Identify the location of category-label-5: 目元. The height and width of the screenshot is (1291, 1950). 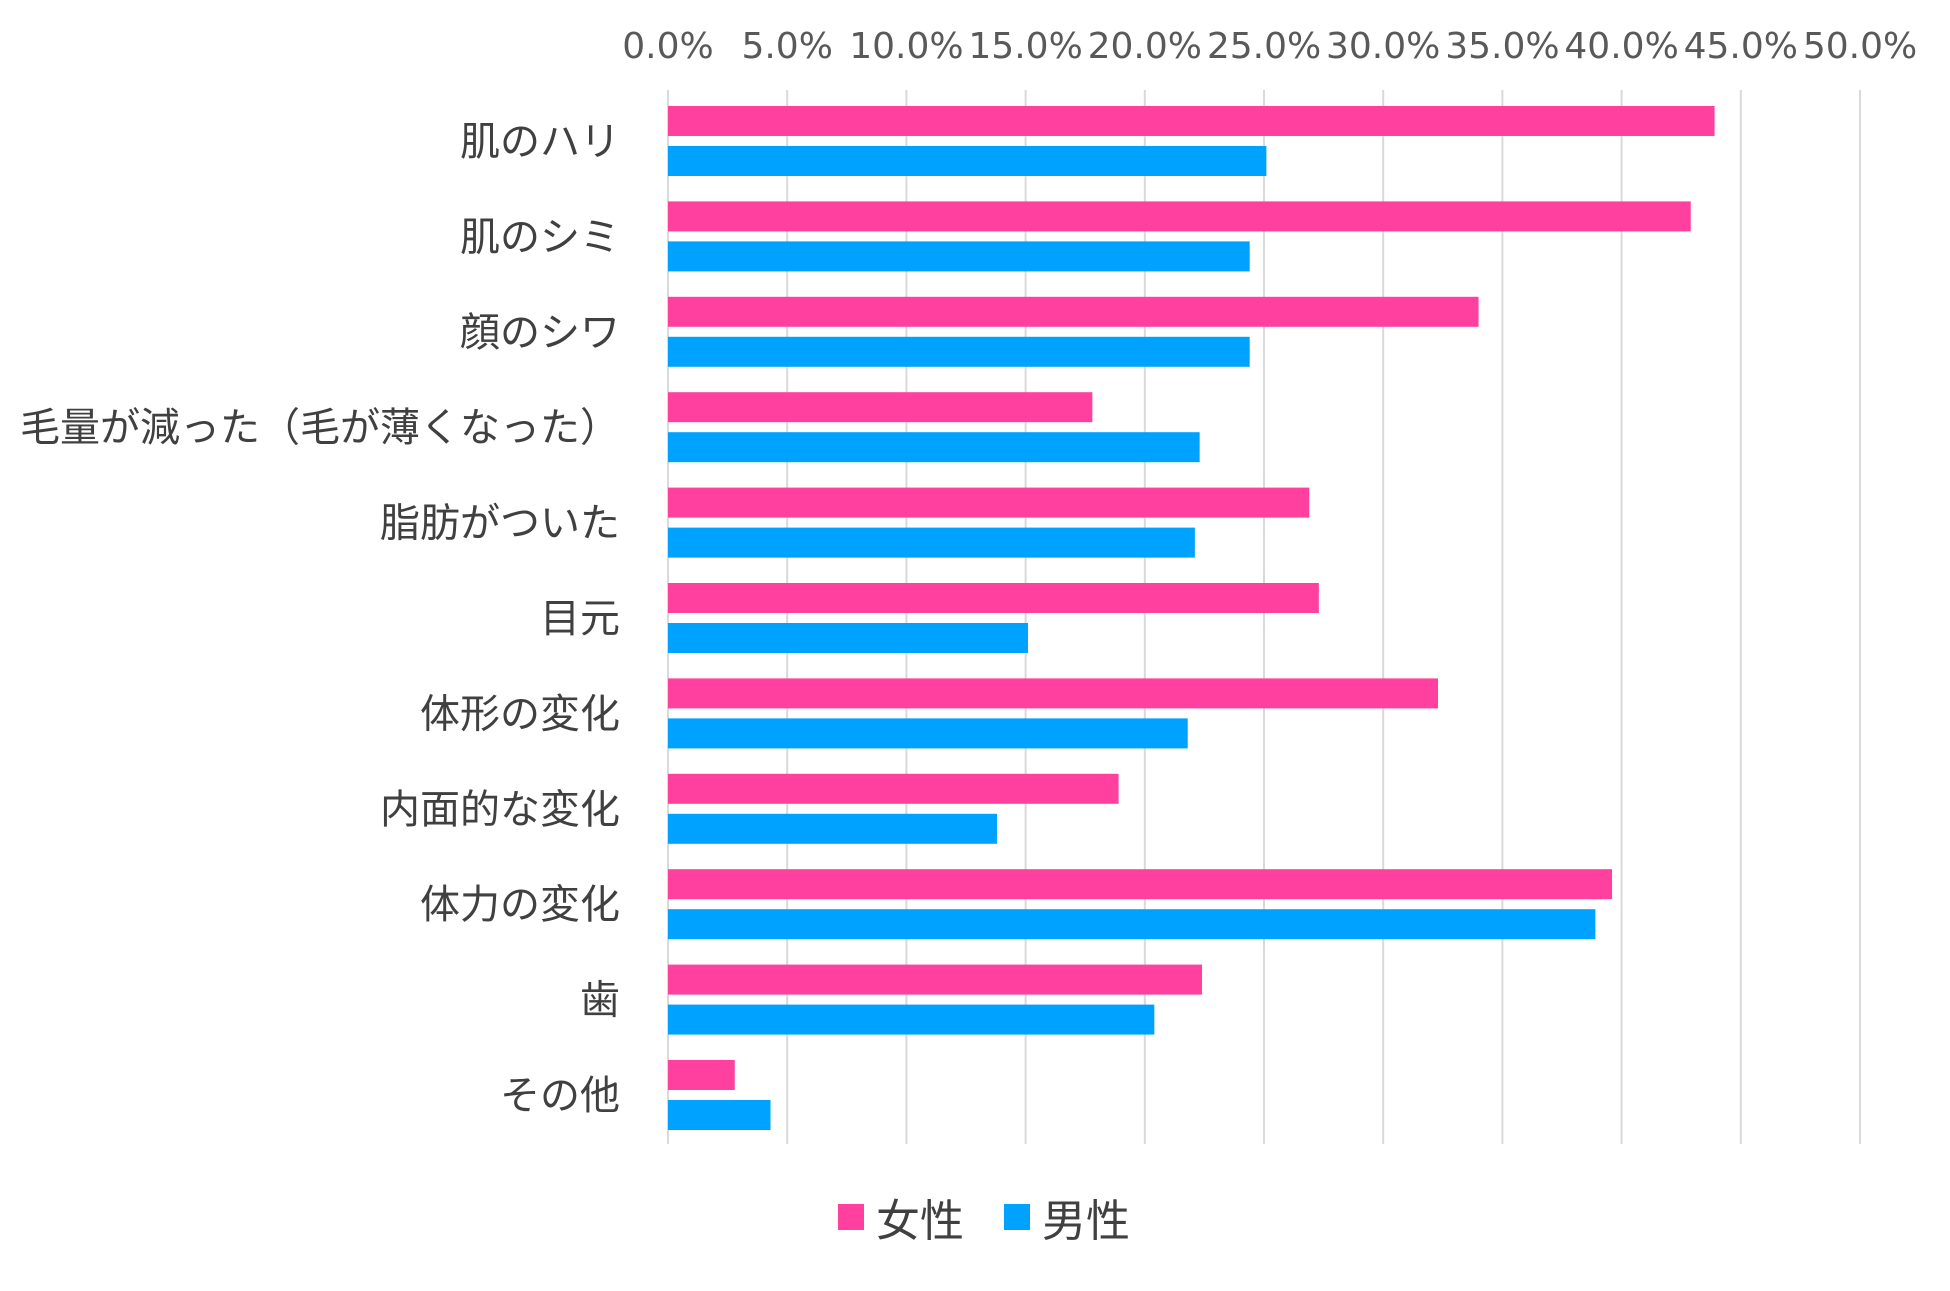
(580, 619).